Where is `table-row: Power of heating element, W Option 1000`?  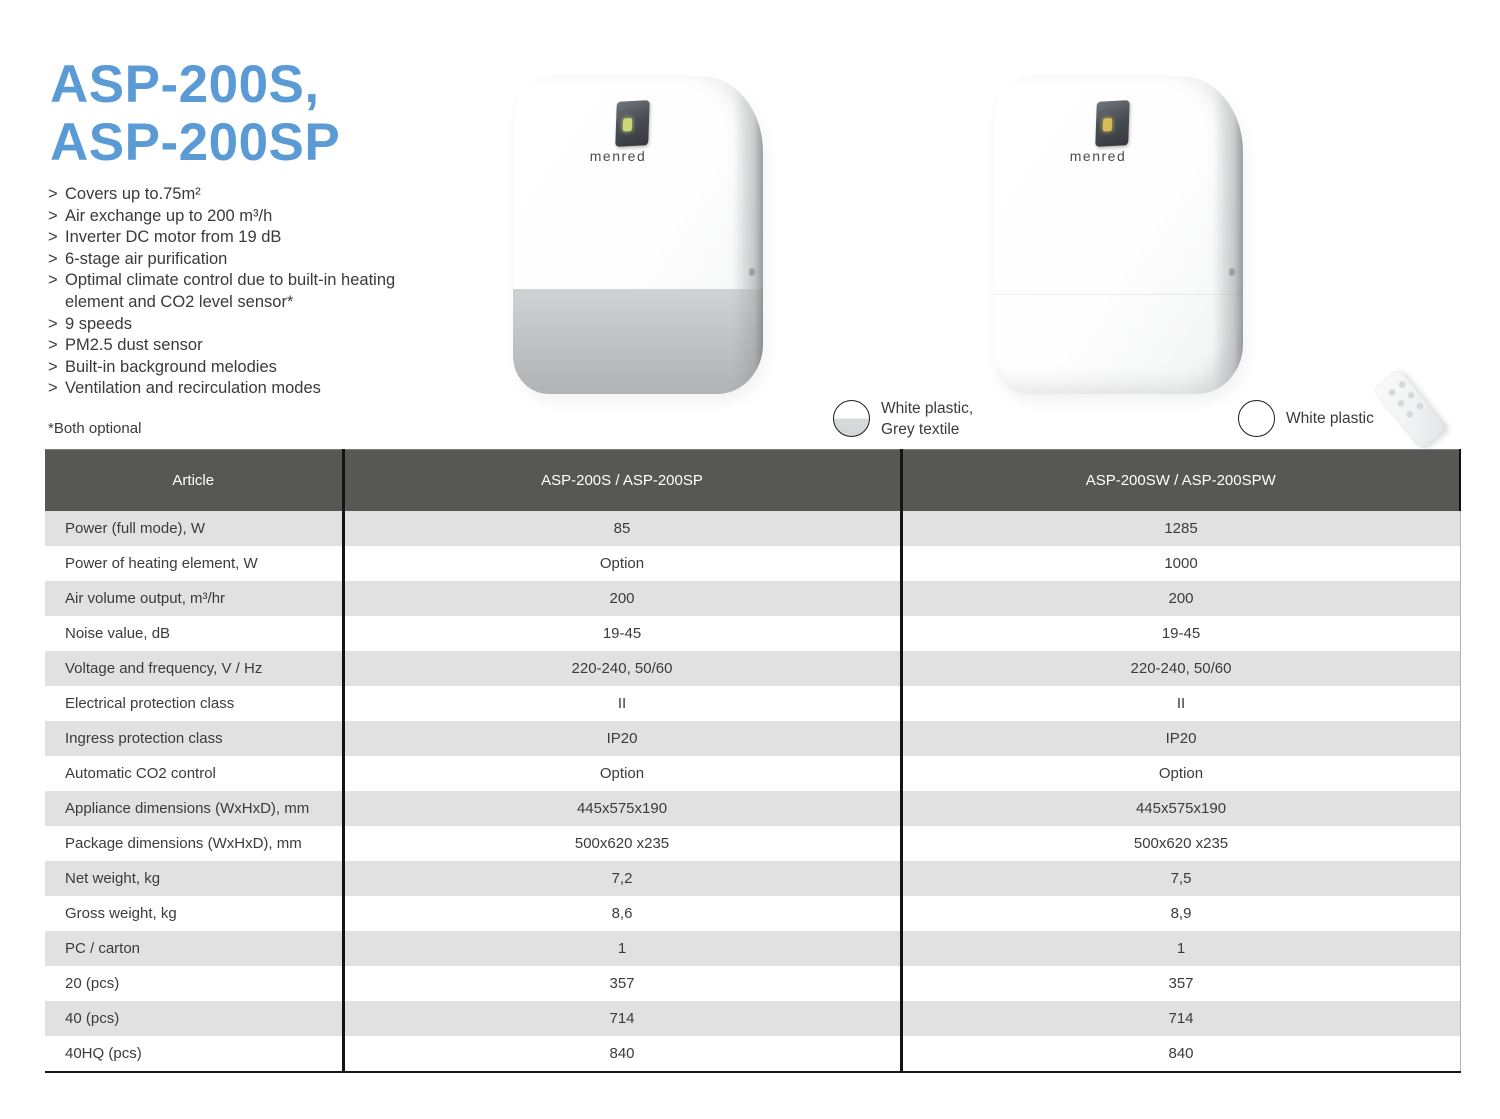 table-row: Power of heating element, W Option 1000 is located at coordinates (753, 563).